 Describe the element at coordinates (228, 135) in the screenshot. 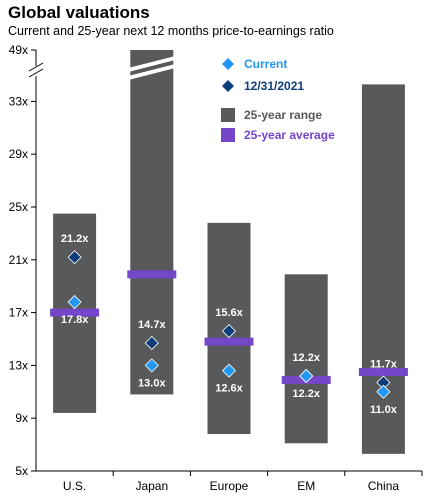

I see `legend-average-marker` at that location.